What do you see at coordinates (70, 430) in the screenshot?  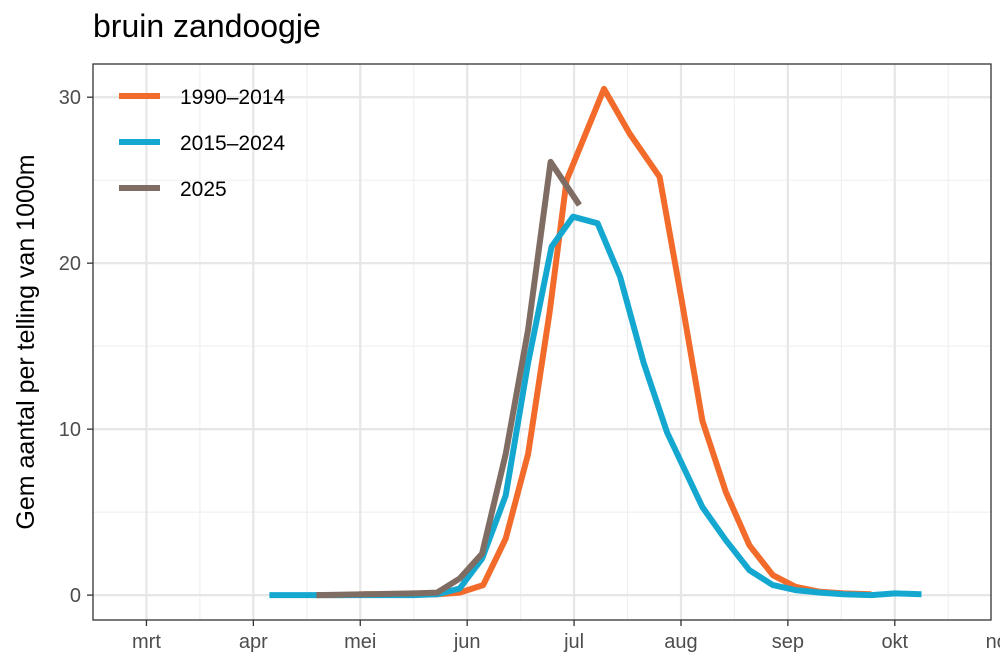 I see `y-tick-label: 10` at bounding box center [70, 430].